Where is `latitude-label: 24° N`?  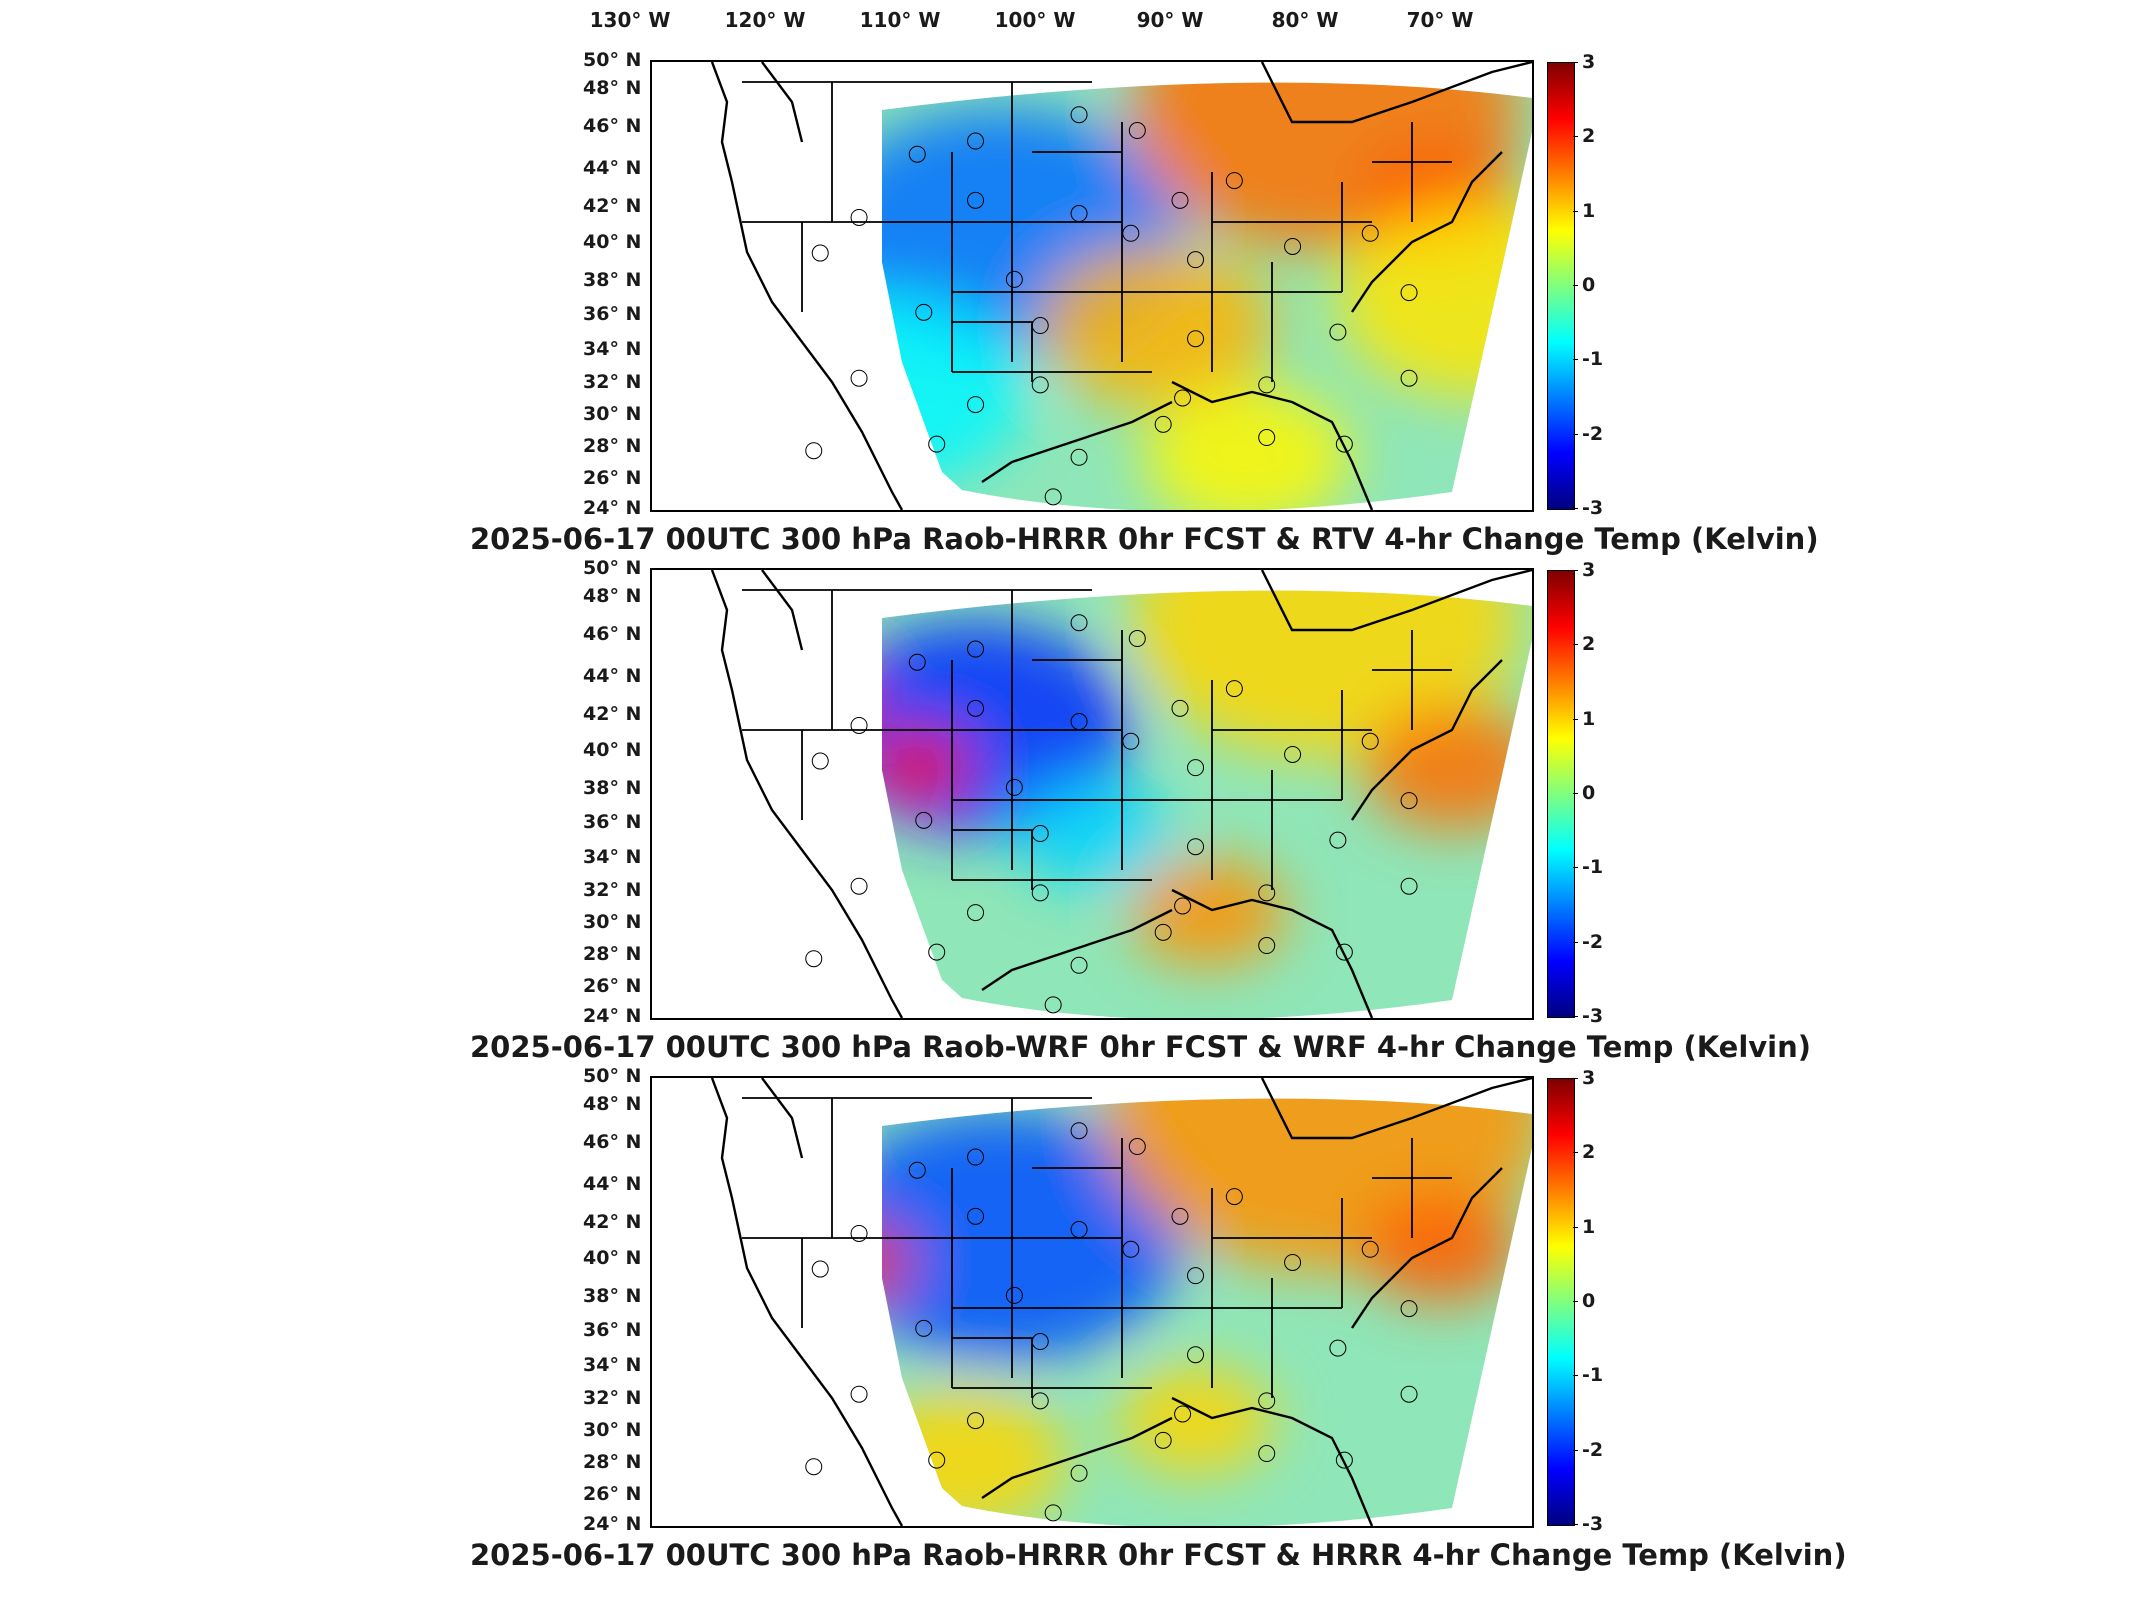 latitude-label: 24° N is located at coordinates (612, 508).